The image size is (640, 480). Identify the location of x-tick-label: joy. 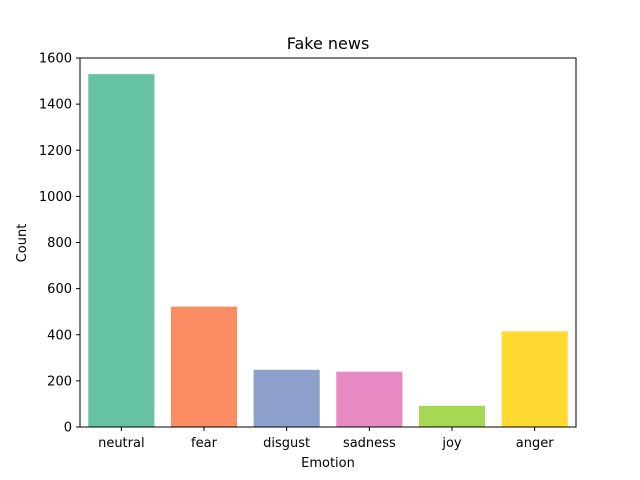
(451, 443).